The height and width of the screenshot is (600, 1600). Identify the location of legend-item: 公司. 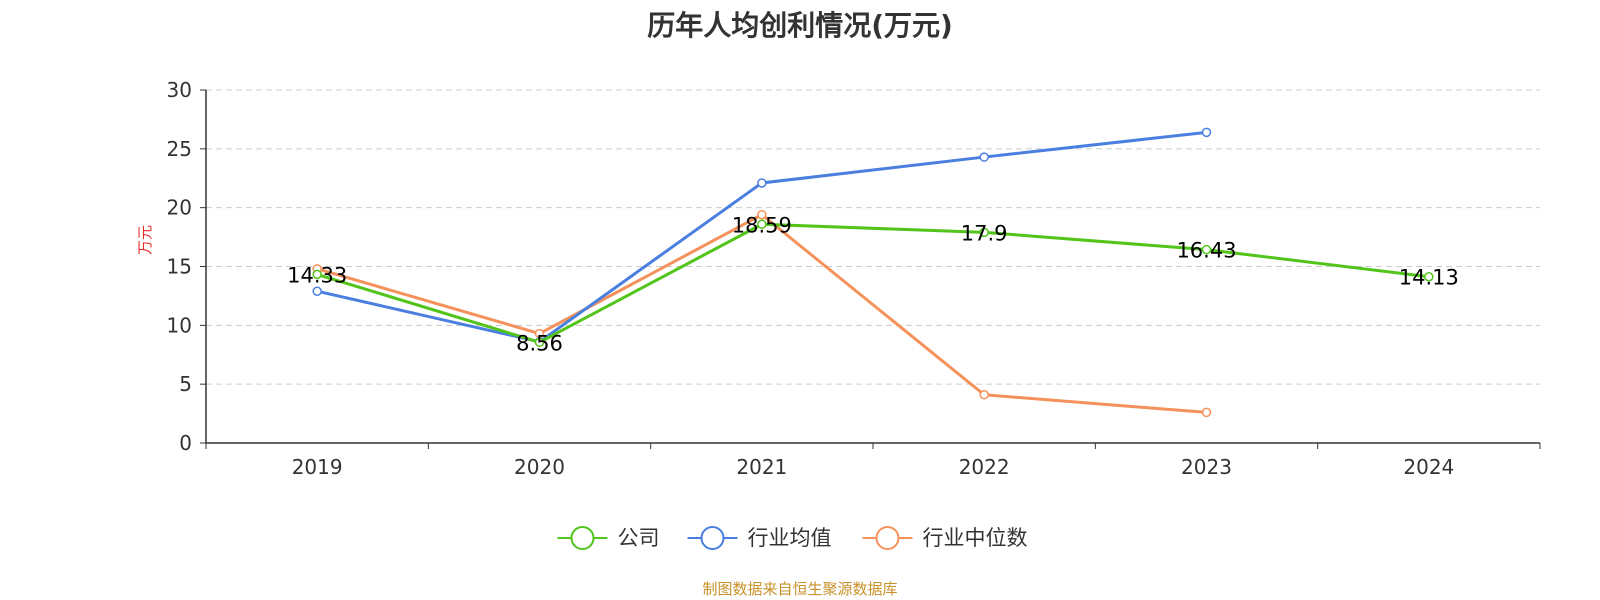
(608, 538).